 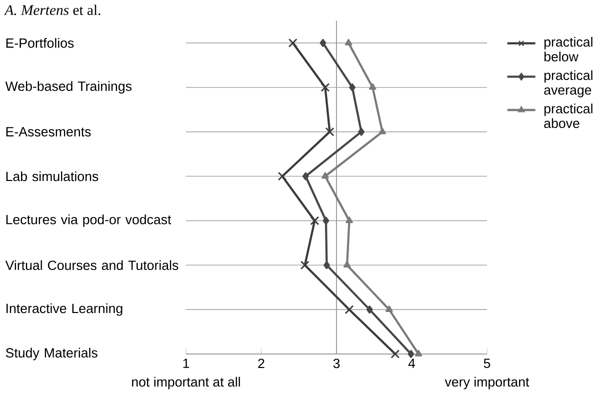 What do you see at coordinates (52, 354) in the screenshot?
I see `y-tick-label: Study Materials` at bounding box center [52, 354].